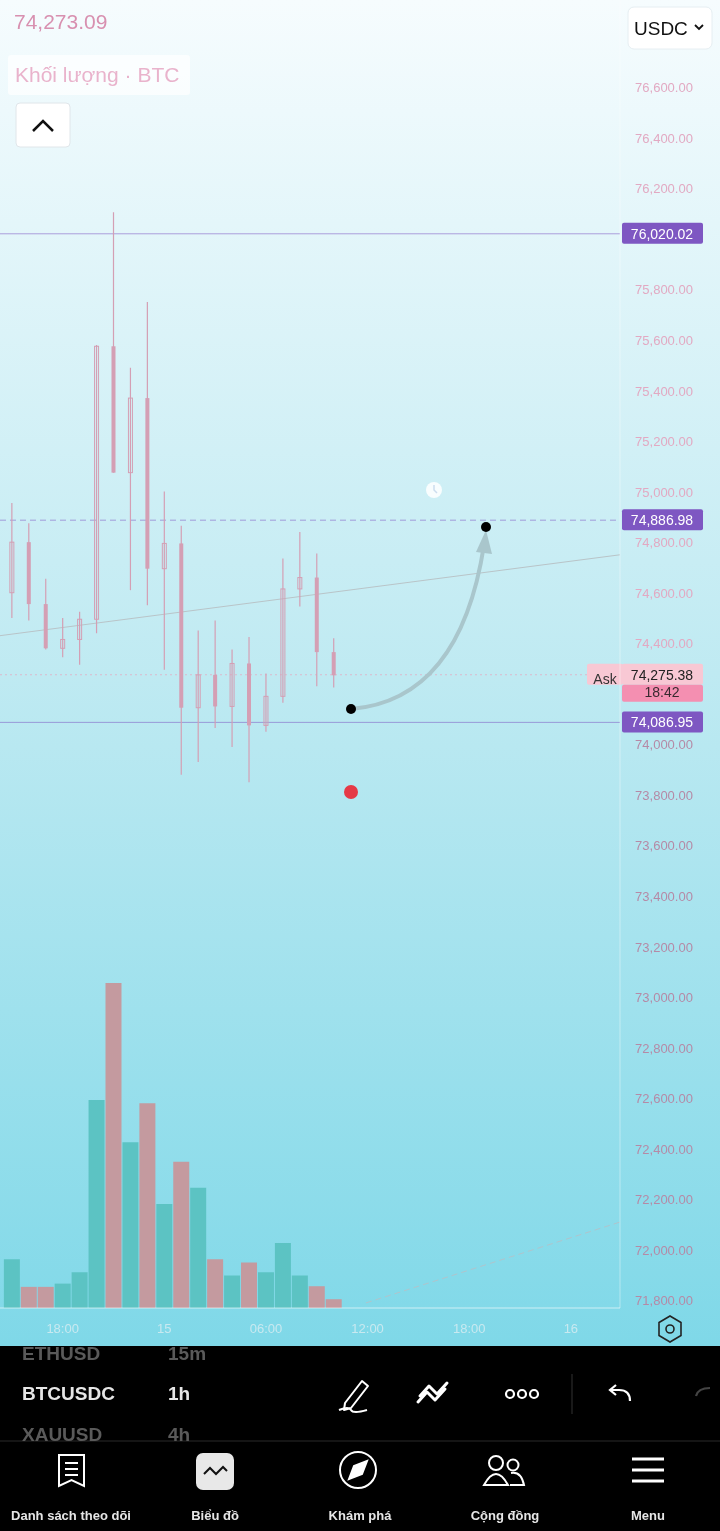 The height and width of the screenshot is (1531, 720). Describe the element at coordinates (71, 1515) in the screenshot. I see `text: Danh sách theo dõi` at that location.